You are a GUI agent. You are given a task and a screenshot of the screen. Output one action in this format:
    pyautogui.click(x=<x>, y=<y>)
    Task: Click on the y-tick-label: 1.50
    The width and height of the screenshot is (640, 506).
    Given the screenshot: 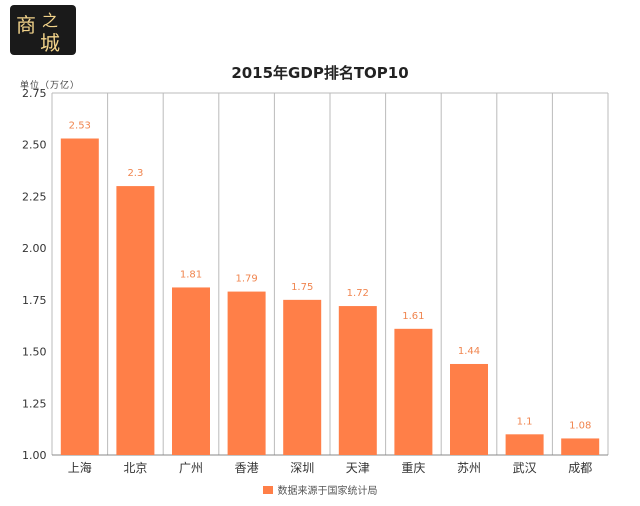 What is the action you would take?
    pyautogui.click(x=34, y=352)
    